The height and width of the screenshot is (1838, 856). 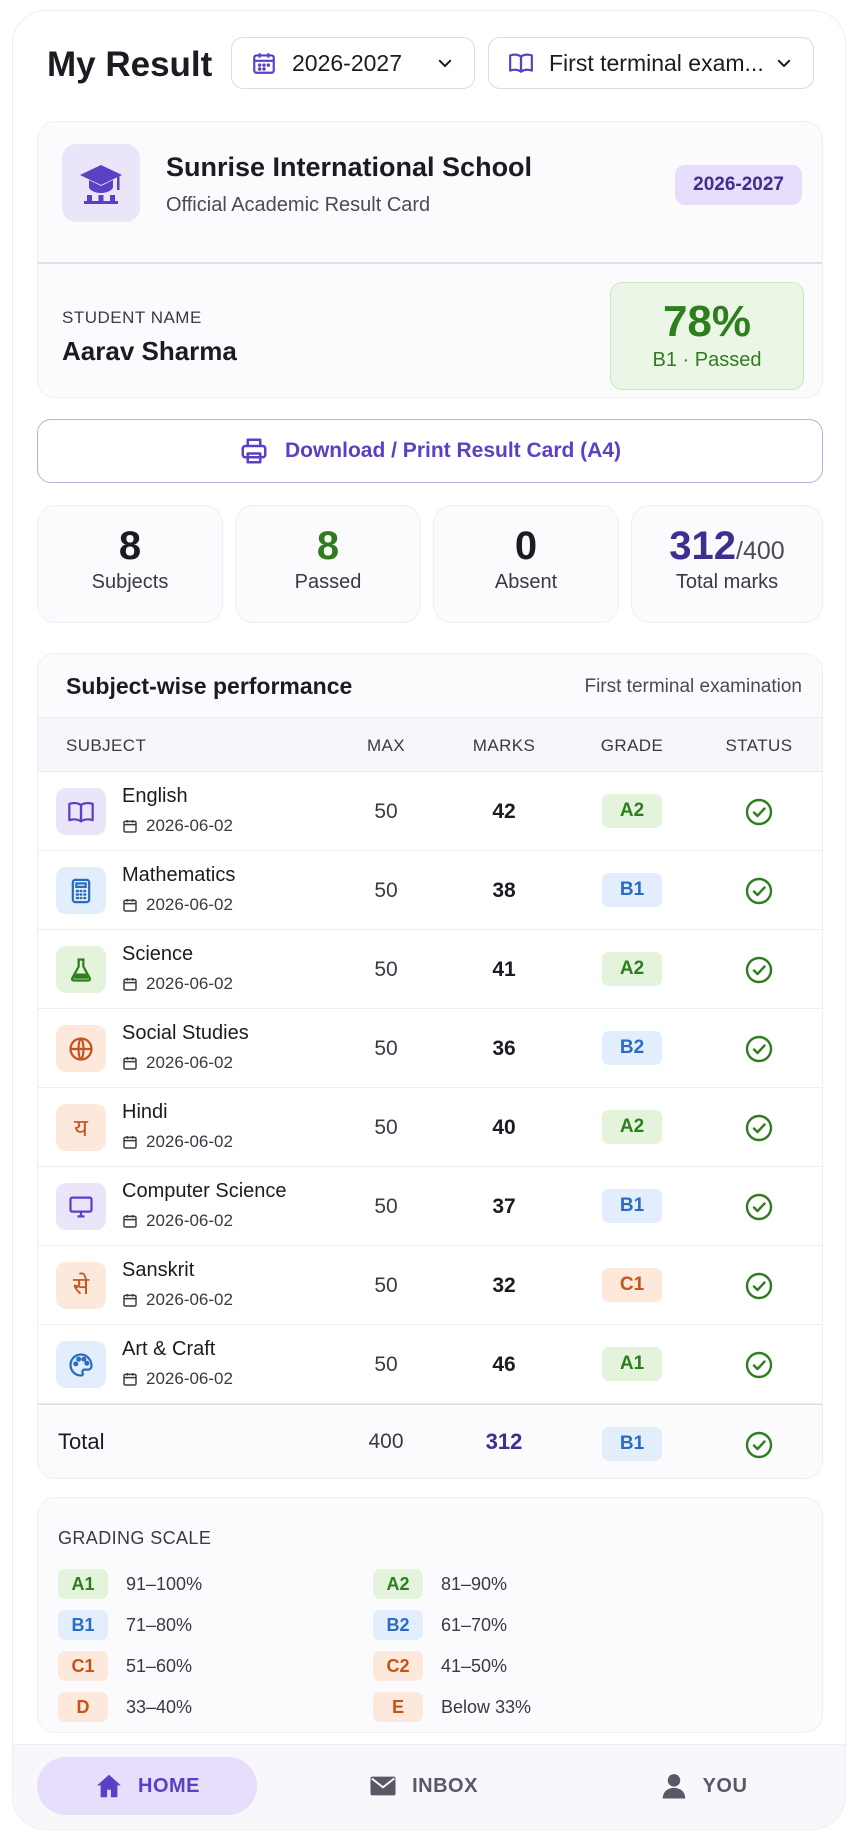 I want to click on total-marks-value: 312, so click(x=703, y=546).